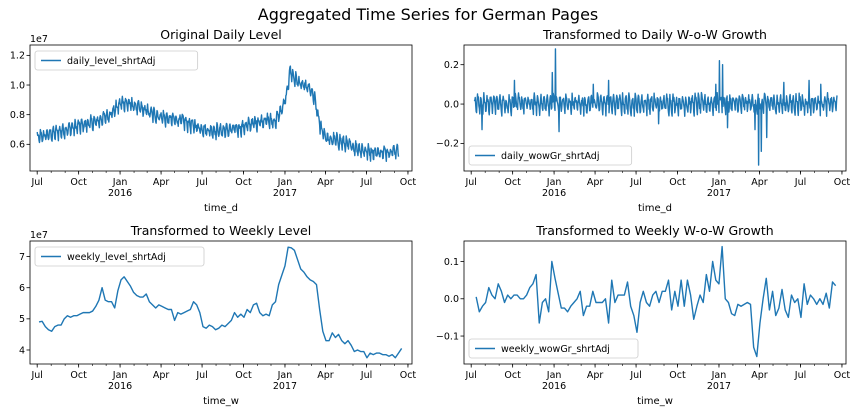 The height and width of the screenshot is (413, 856). I want to click on y-tick-label: 6, so click(22, 288).